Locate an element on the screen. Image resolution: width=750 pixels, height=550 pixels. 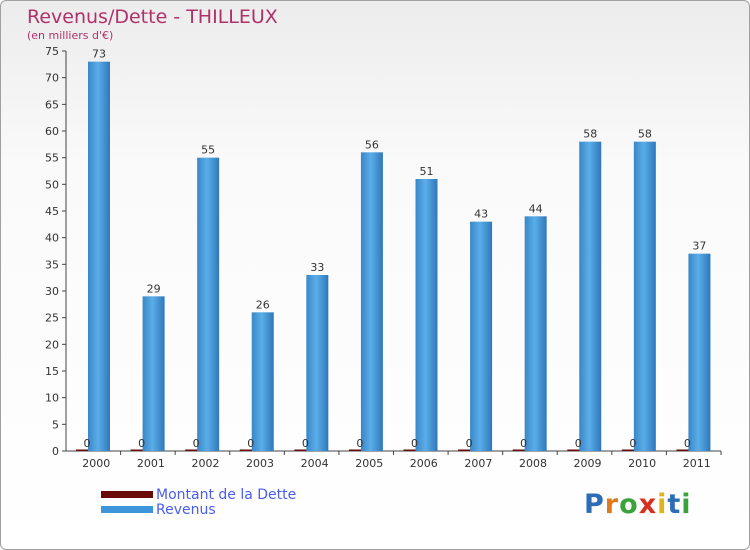
y-tick-label: 60 is located at coordinates (52, 131).